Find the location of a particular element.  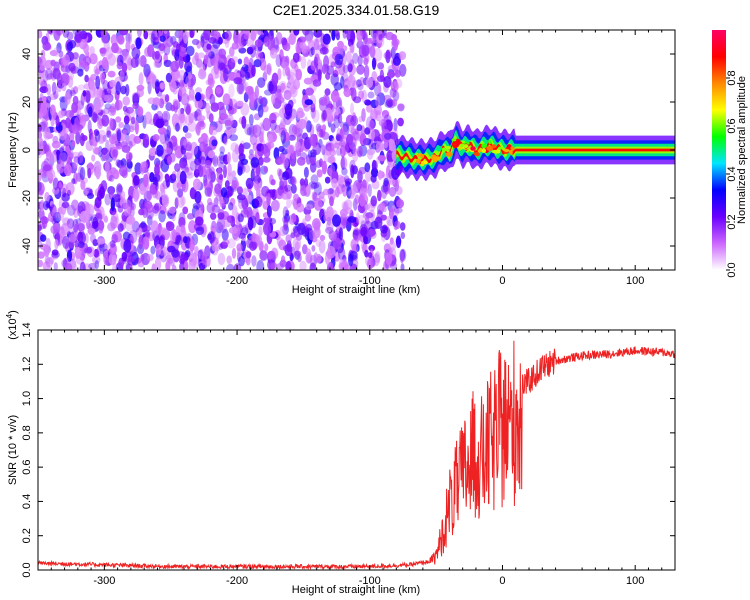

y-tick-label: 1.4 is located at coordinates (27, 329).